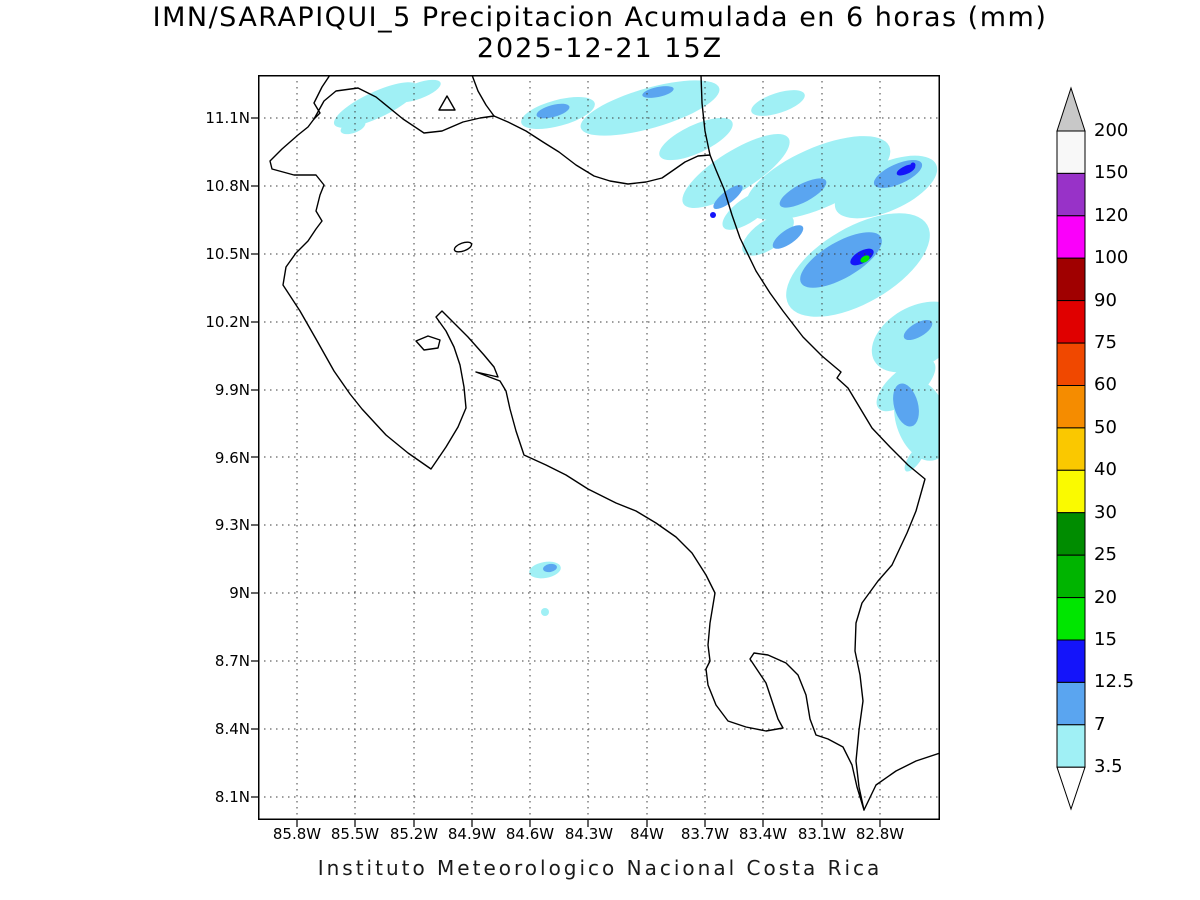 The height and width of the screenshot is (900, 1200). I want to click on lon-label: 84.9W, so click(472, 834).